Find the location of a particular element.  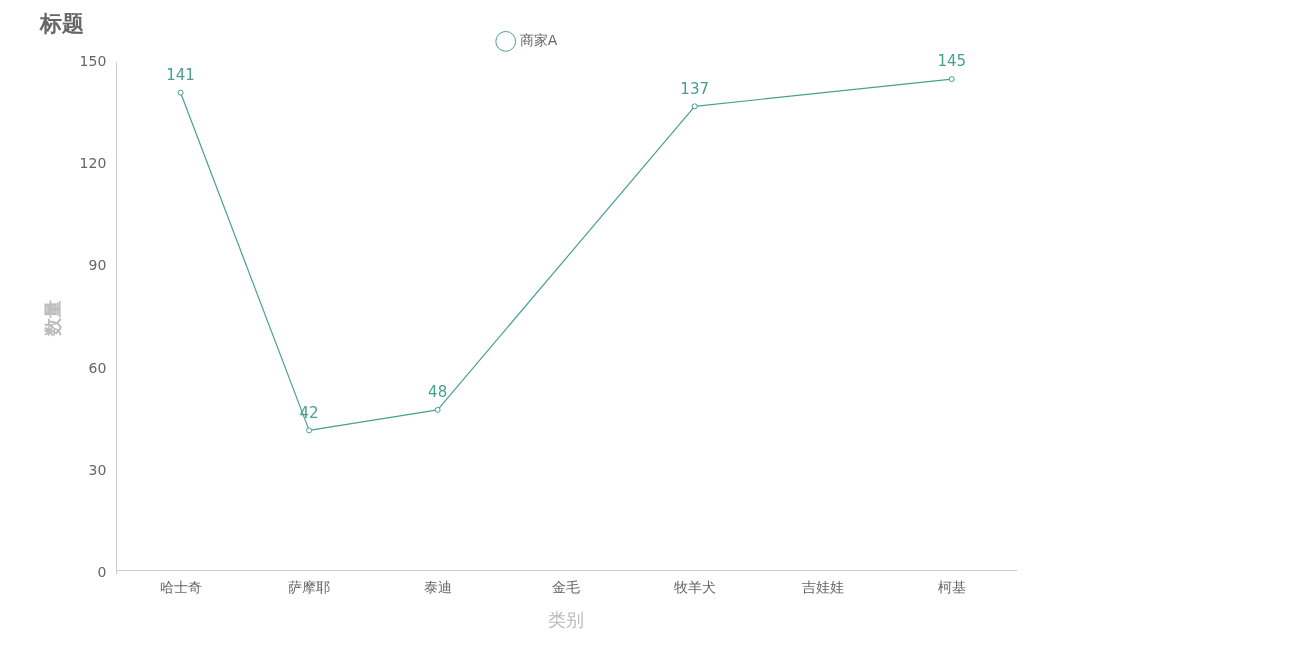

x-tick-label: 牧羊犬 is located at coordinates (694, 587).